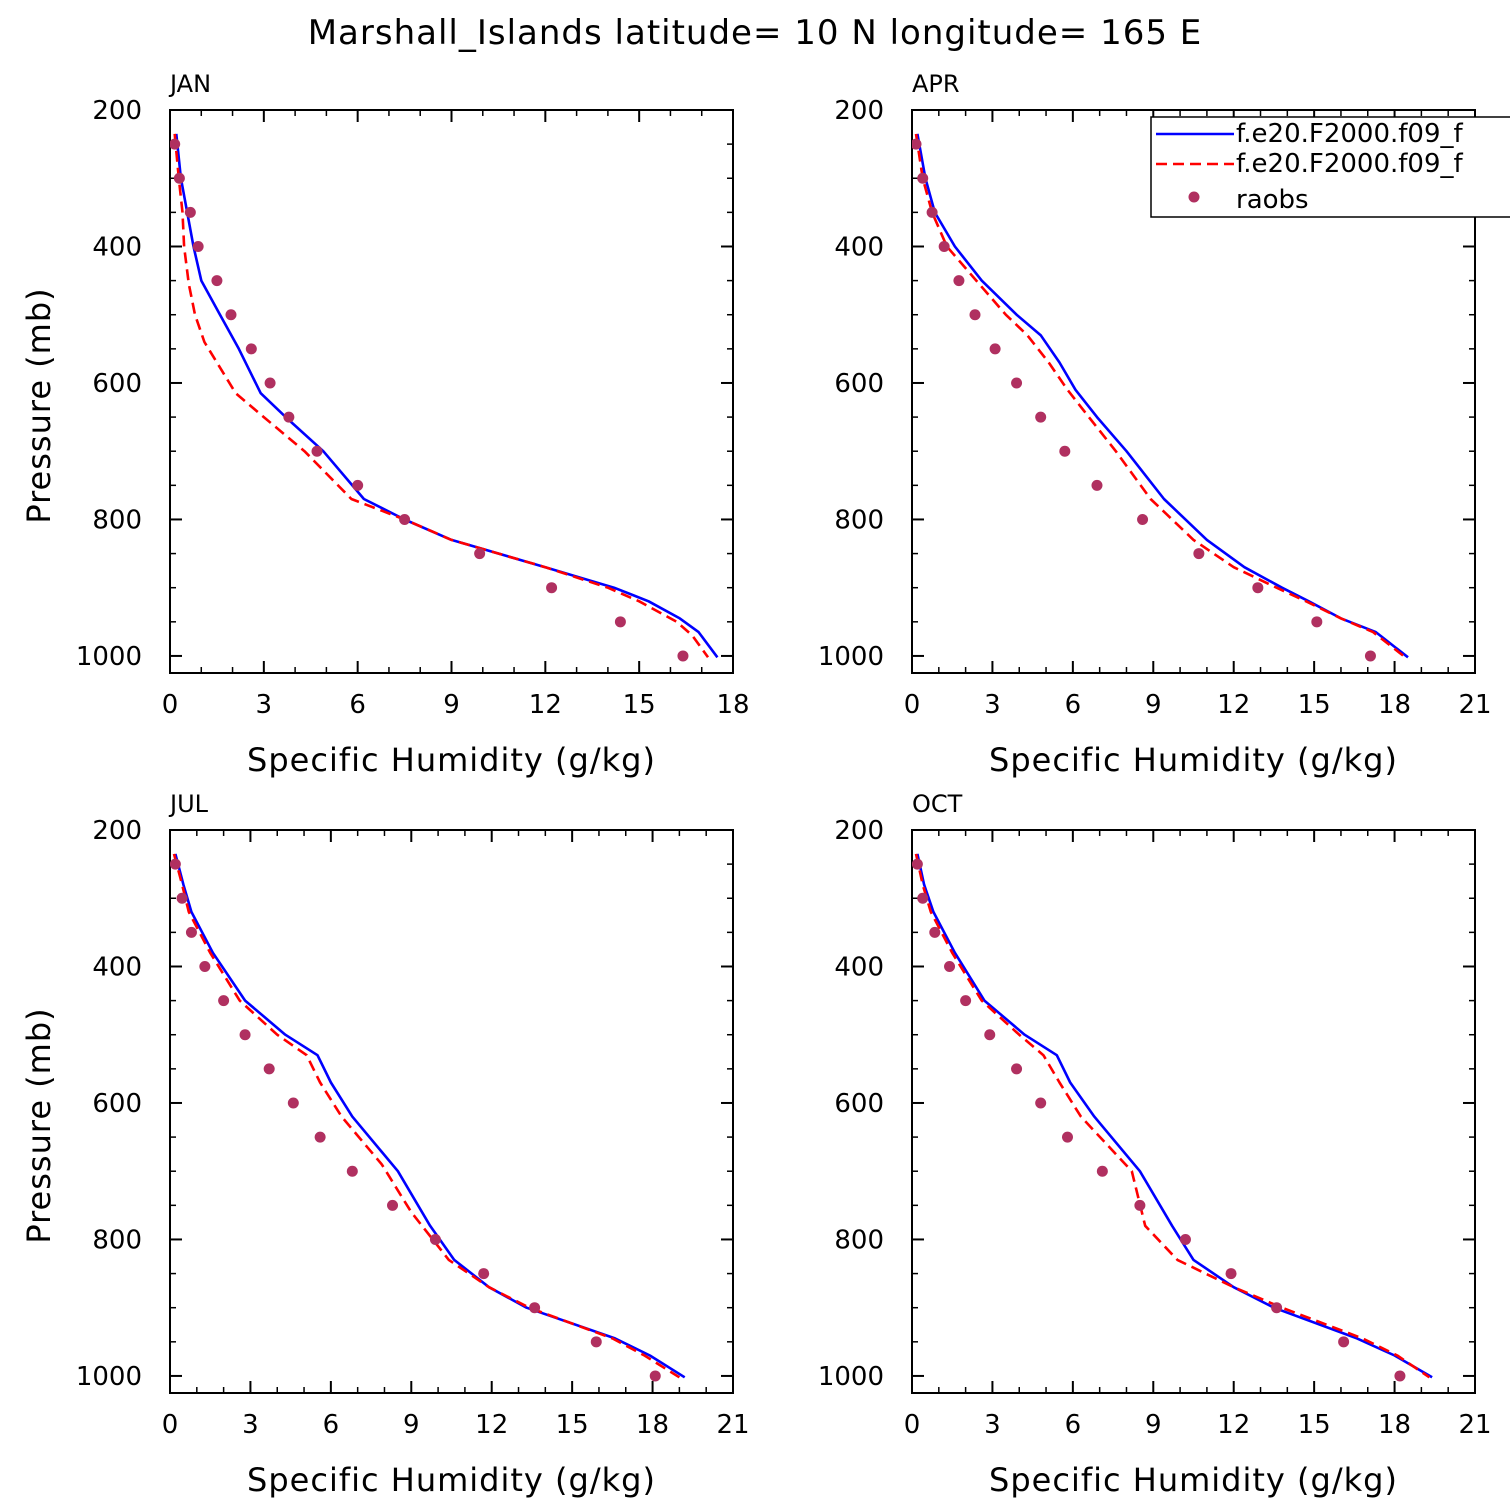  I want to click on legend-marker-raobs, so click(1194, 197).